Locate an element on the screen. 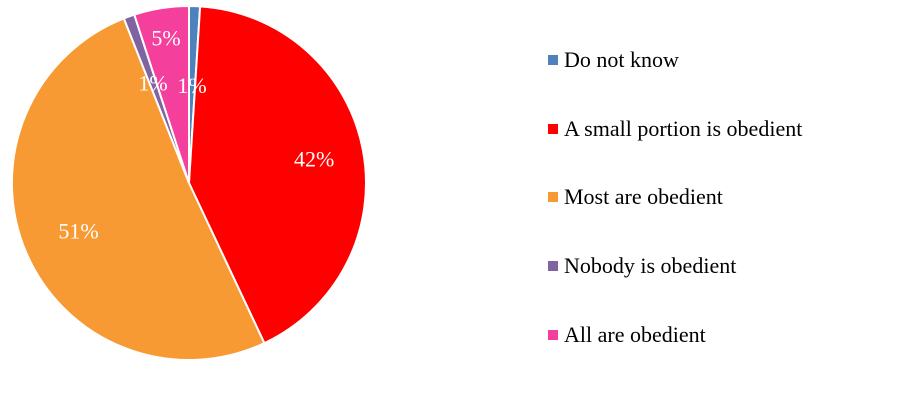  legend-label: Most are obedient is located at coordinates (643, 197).